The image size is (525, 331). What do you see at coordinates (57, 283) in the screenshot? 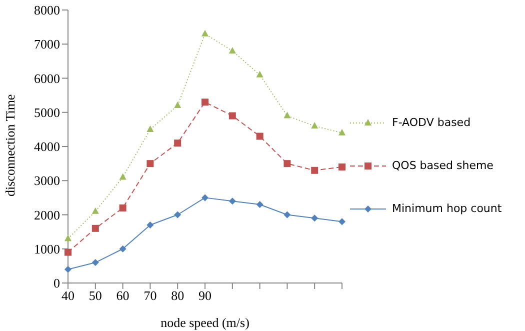
I see `y-tick-label: 0` at bounding box center [57, 283].